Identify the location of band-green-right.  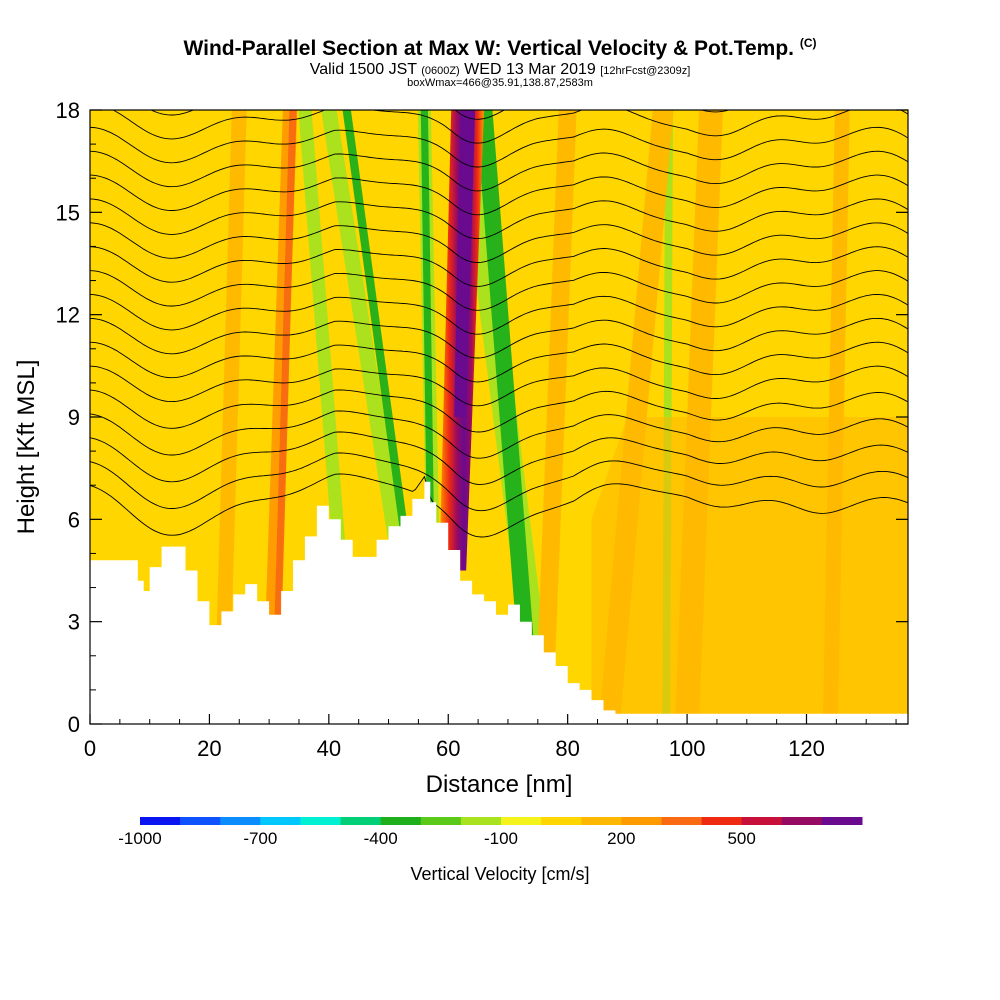
(508, 417).